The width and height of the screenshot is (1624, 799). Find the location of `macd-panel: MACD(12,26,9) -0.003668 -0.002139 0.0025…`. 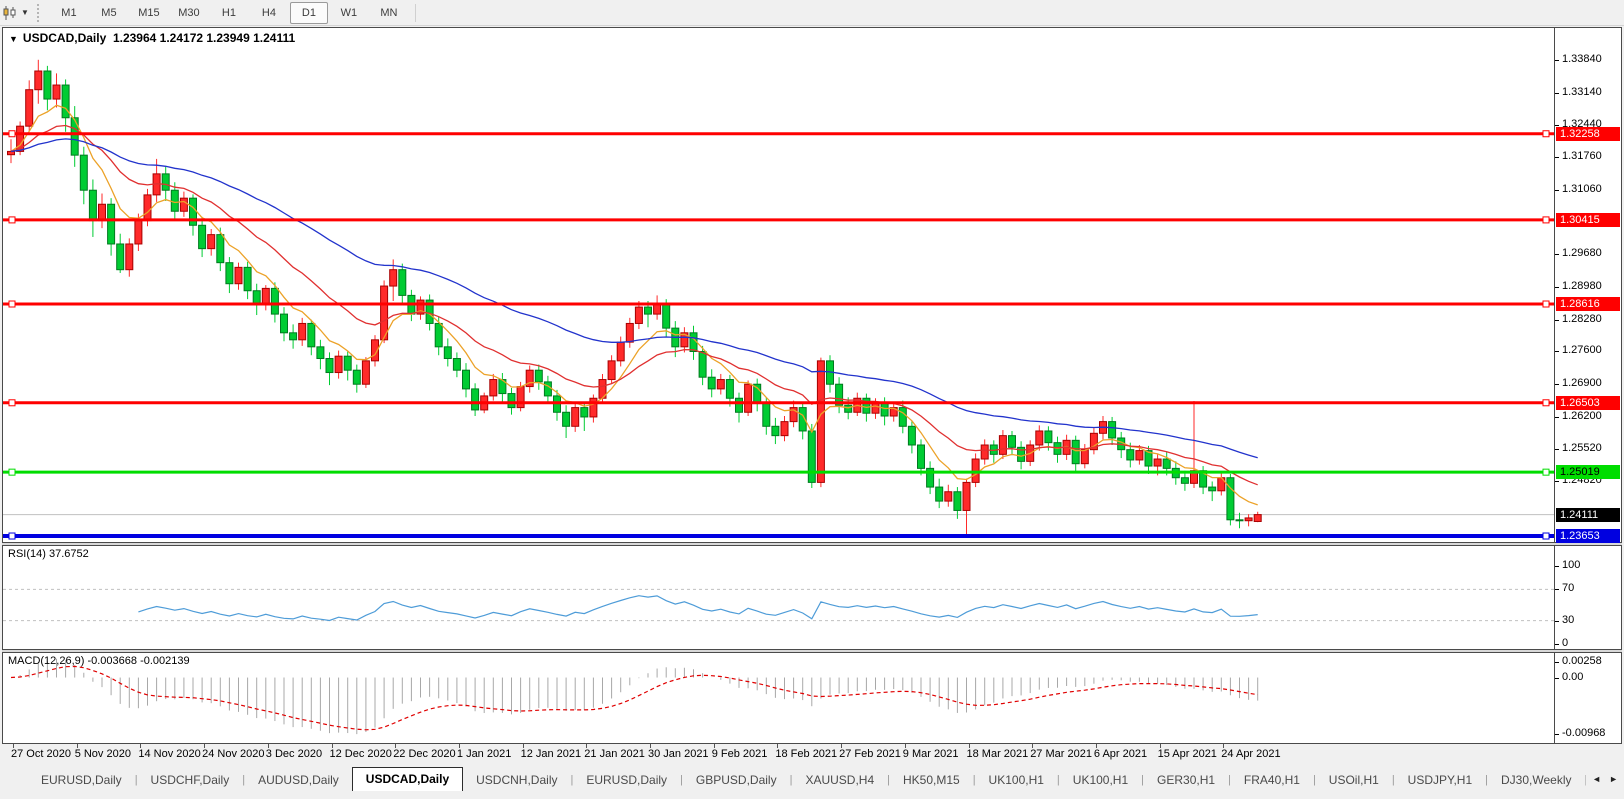

macd-panel: MACD(12,26,9) -0.003668 -0.002139 0.0025… is located at coordinates (812, 698).